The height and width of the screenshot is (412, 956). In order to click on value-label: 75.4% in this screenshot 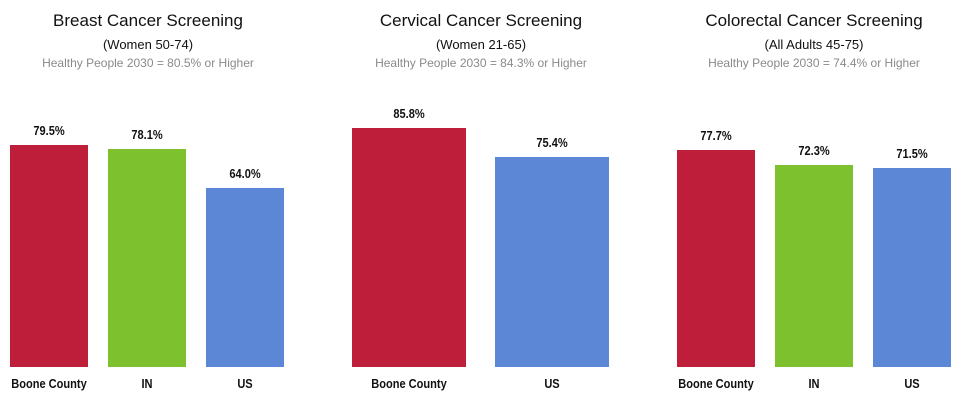, I will do `click(552, 142)`.